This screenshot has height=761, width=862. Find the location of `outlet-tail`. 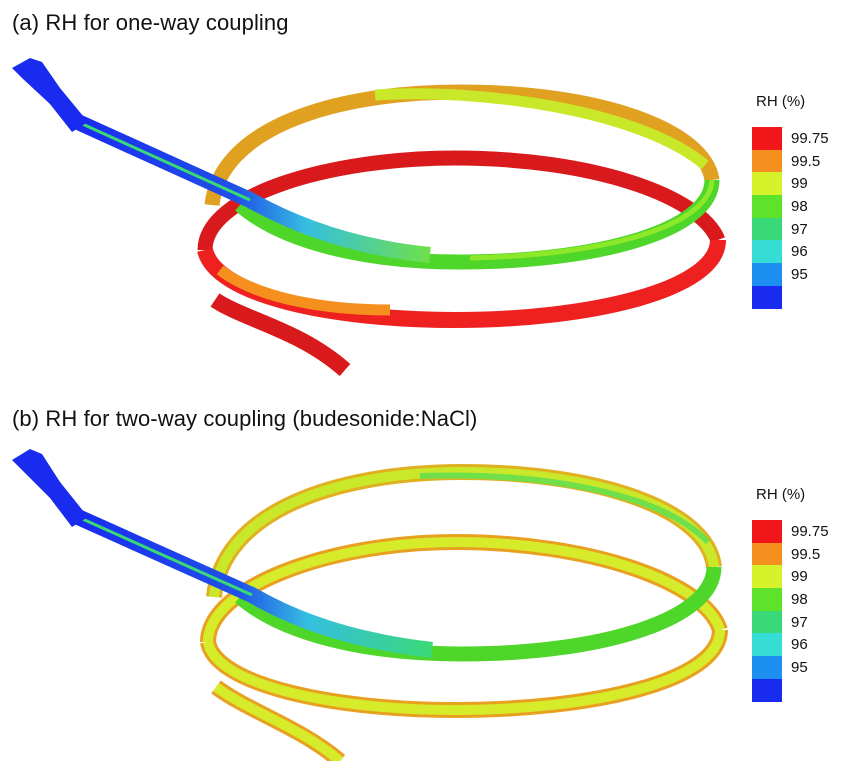

outlet-tail is located at coordinates (280, 335).